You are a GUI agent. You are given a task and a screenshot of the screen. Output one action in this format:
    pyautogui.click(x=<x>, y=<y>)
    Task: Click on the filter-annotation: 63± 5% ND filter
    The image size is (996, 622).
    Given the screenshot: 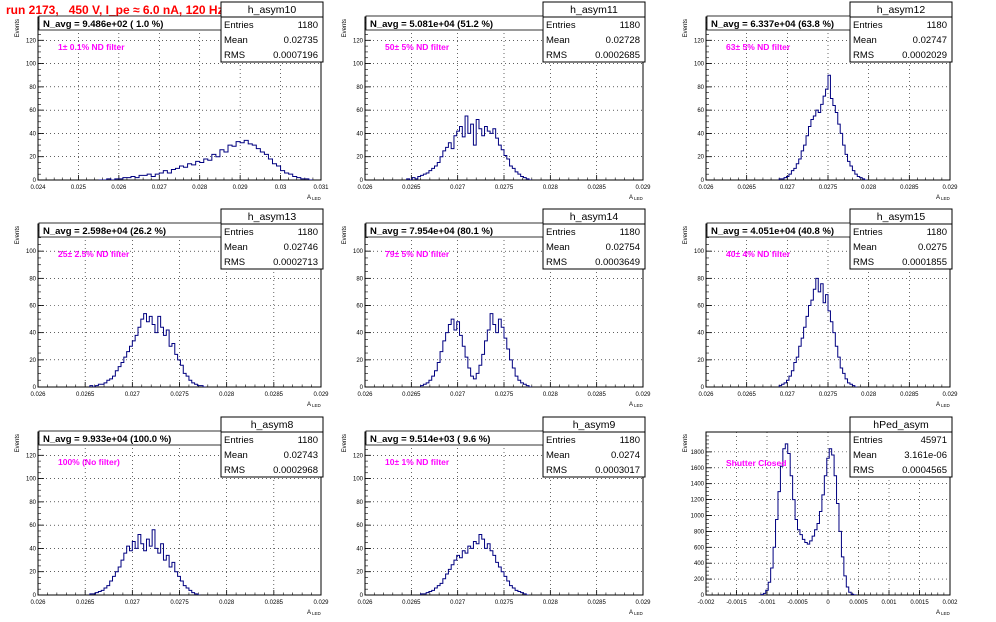 What is the action you would take?
    pyautogui.click(x=758, y=47)
    